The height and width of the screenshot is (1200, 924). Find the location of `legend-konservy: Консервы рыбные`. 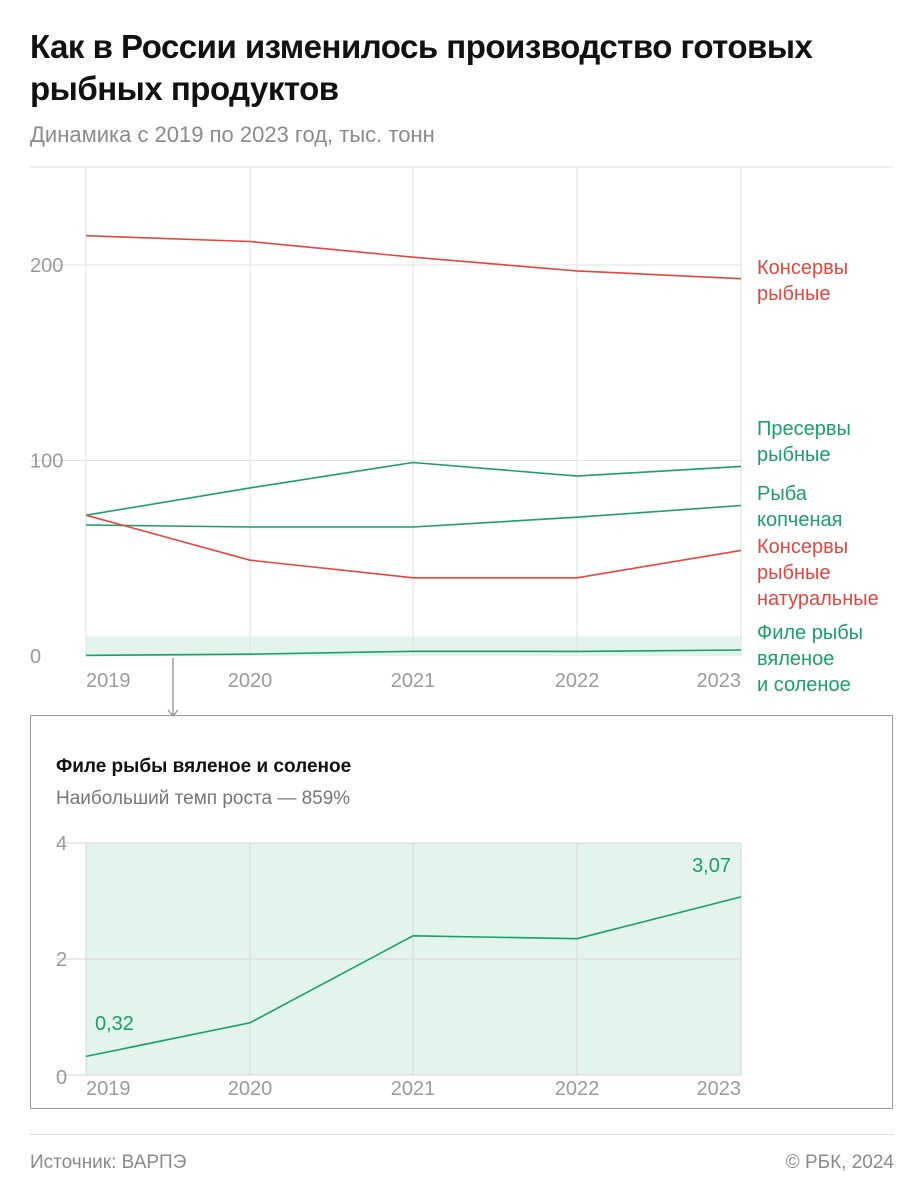

legend-konservy: Консервы рыбные is located at coordinates (802, 281).